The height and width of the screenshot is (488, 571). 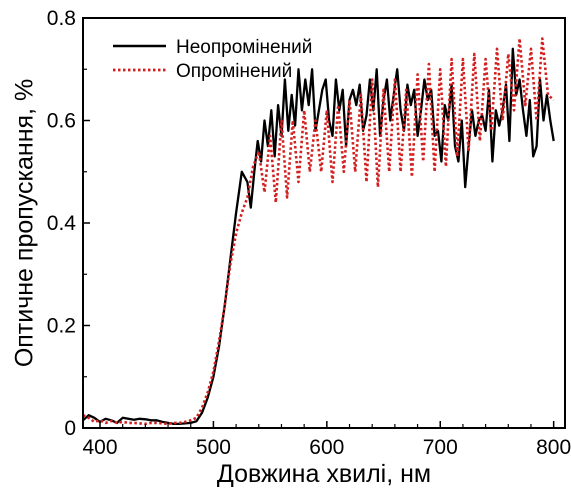 I want to click on x-tick-label: 500, so click(x=213, y=447).